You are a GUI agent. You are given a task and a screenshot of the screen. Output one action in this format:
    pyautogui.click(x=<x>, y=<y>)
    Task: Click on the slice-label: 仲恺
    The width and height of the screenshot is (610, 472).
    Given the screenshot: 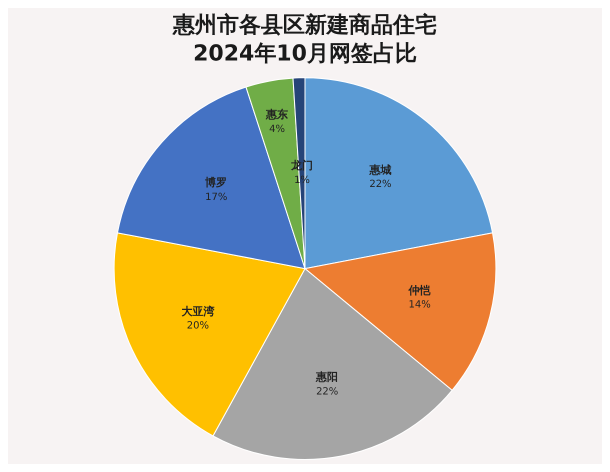 What is the action you would take?
    pyautogui.click(x=420, y=290)
    